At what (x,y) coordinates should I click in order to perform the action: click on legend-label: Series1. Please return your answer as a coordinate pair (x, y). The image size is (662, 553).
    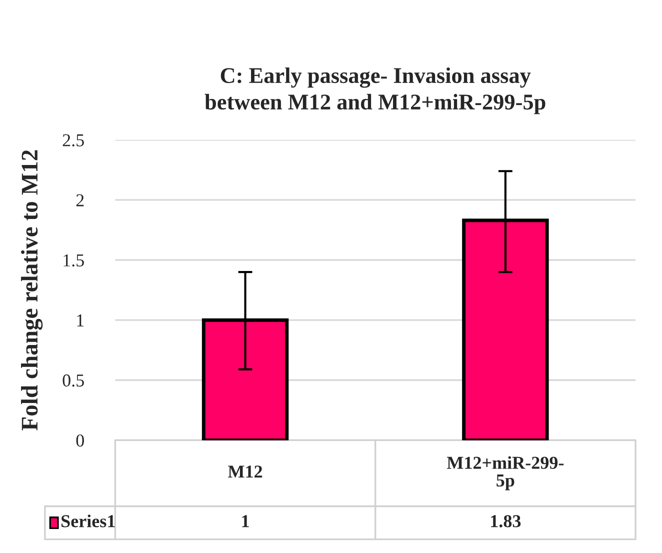
    Looking at the image, I should click on (88, 521).